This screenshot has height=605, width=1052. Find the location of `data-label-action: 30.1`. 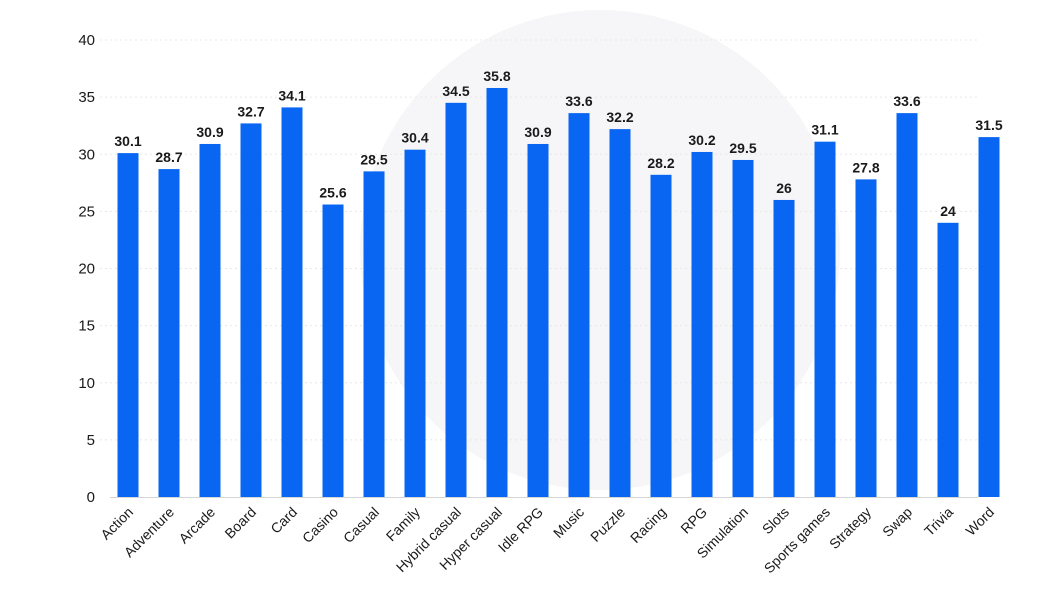

data-label-action: 30.1 is located at coordinates (127, 141).